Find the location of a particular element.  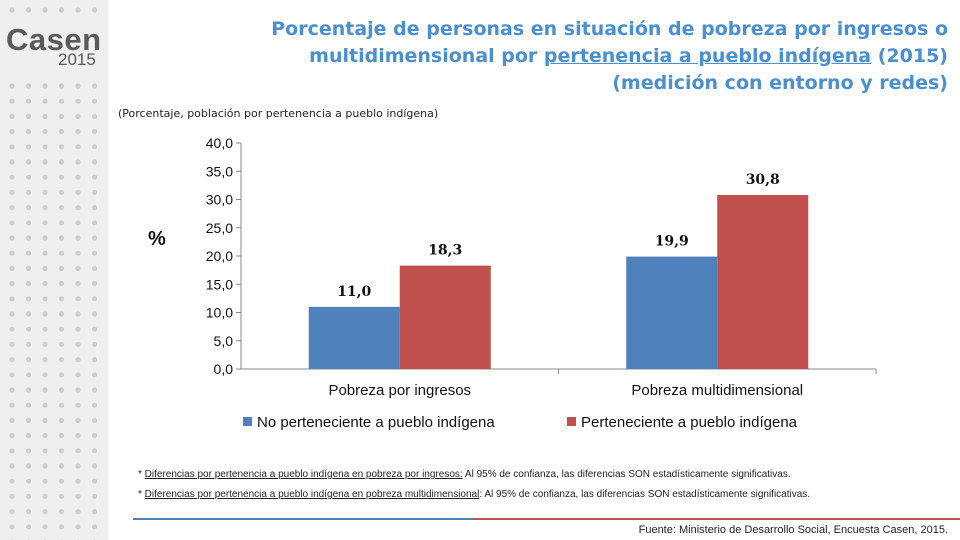

data-label: 11,0 is located at coordinates (354, 292).